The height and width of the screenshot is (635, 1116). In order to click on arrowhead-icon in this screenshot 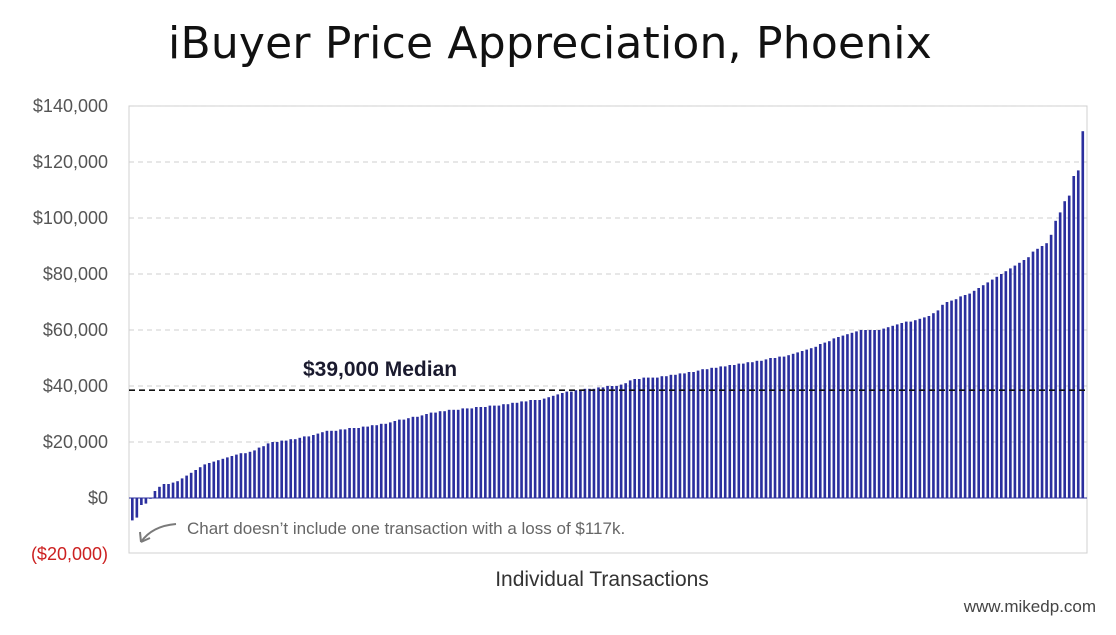, I will do `click(145, 537)`.